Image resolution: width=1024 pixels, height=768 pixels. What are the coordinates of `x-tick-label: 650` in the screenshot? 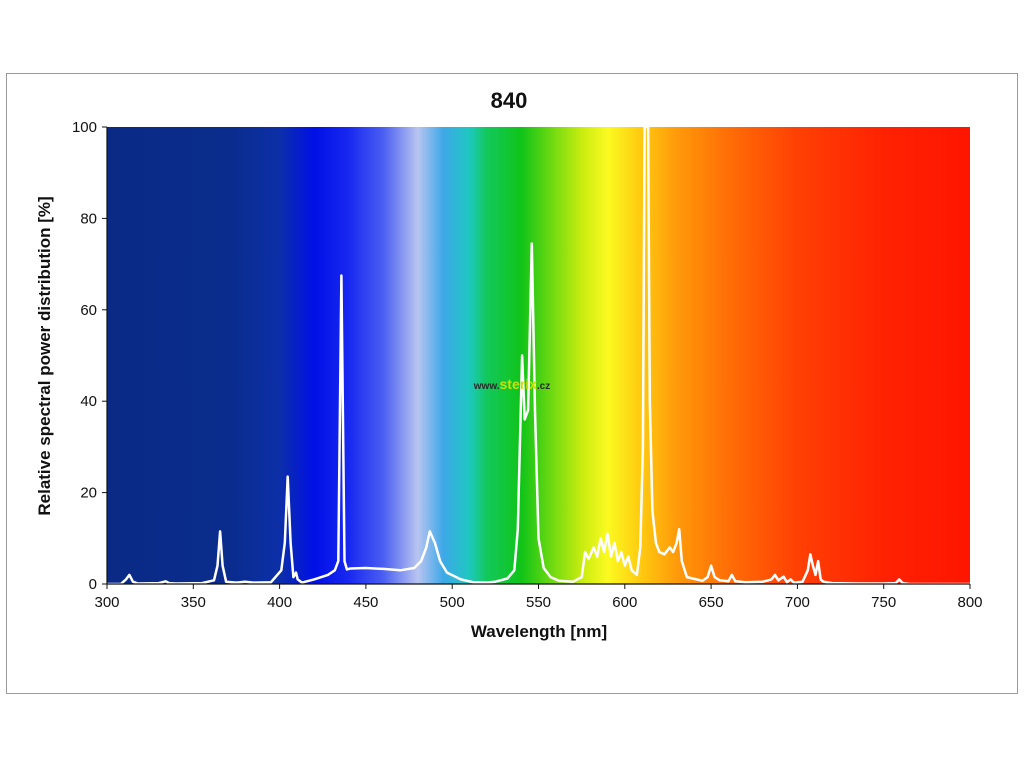 It's located at (711, 602).